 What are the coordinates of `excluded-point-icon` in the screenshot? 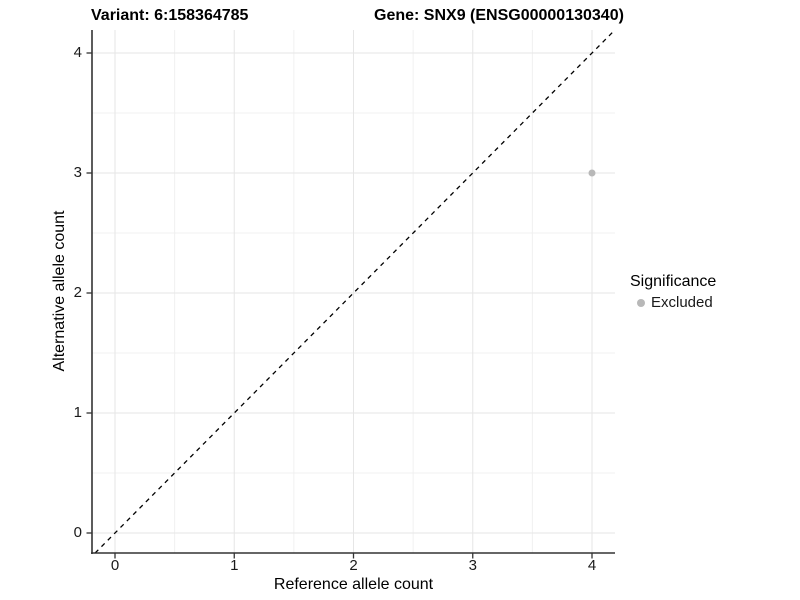 It's located at (641, 302).